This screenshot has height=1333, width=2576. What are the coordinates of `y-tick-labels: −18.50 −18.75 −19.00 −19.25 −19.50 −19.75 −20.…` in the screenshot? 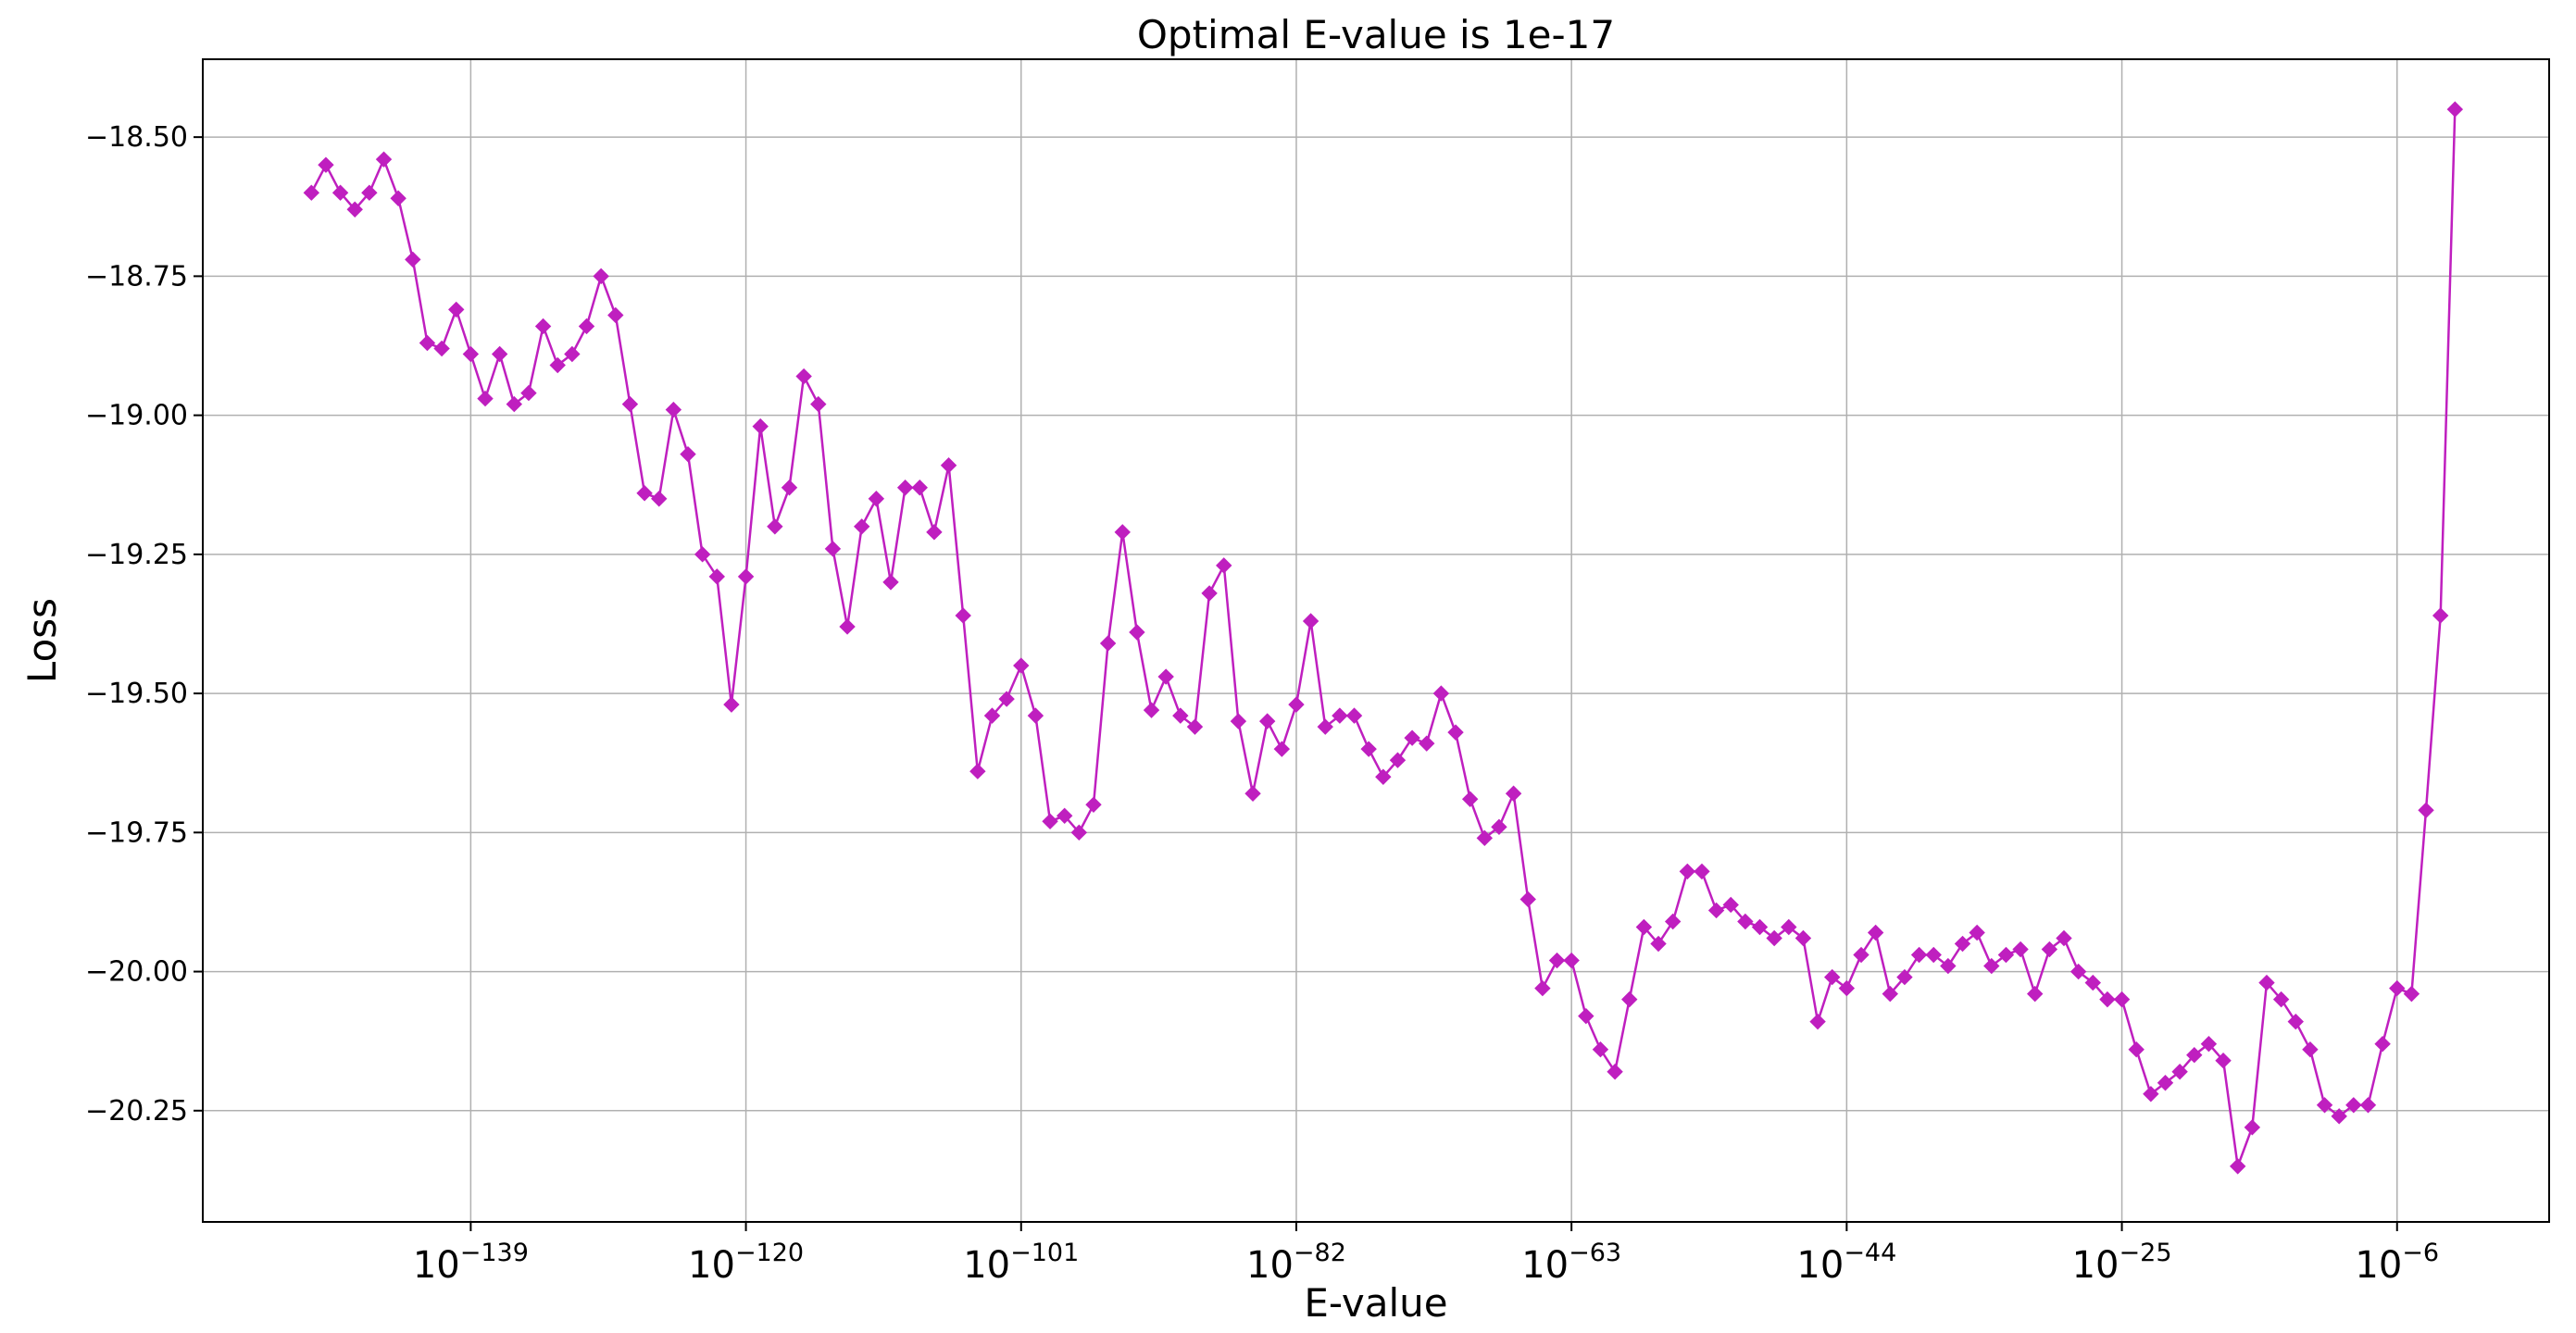 It's located at (136, 624).